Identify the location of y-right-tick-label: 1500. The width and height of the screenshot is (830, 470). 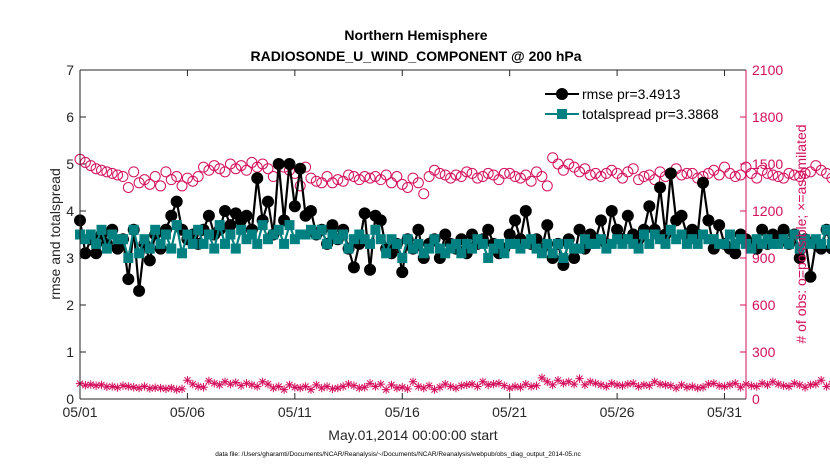
(767, 164).